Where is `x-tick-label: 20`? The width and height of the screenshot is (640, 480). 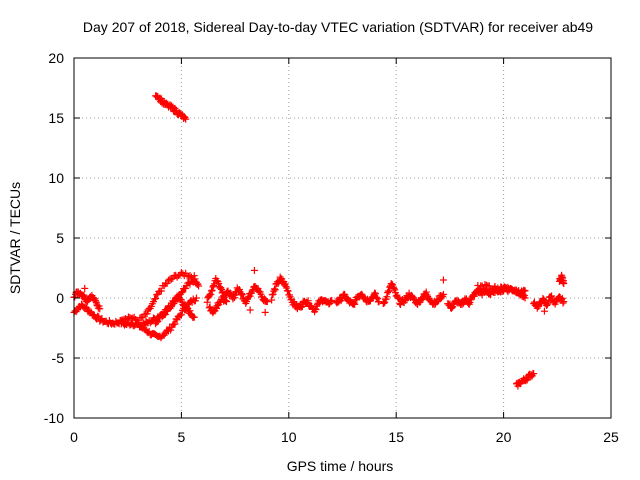
x-tick-label: 20 is located at coordinates (504, 437).